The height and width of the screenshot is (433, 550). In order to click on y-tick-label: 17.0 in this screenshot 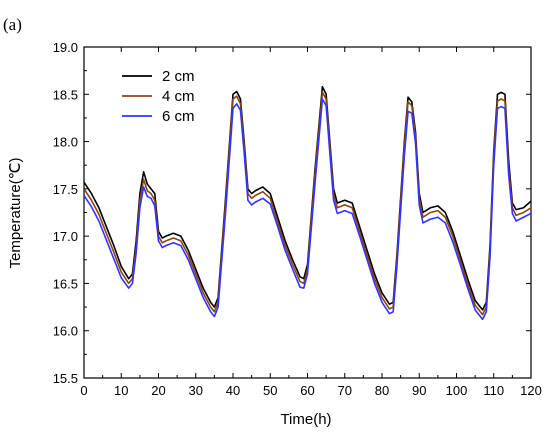, I will do `click(65, 236)`.